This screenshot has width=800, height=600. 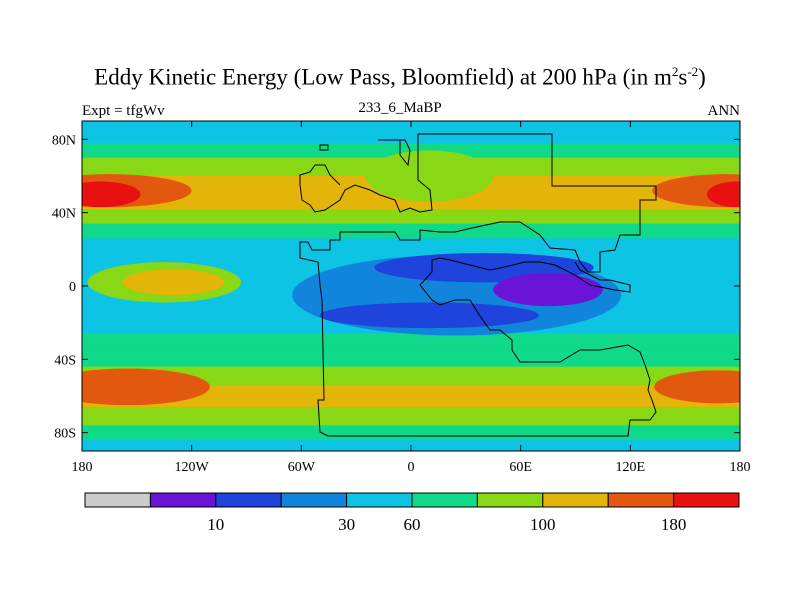 What do you see at coordinates (411, 467) in the screenshot?
I see `x-tick-label: 0` at bounding box center [411, 467].